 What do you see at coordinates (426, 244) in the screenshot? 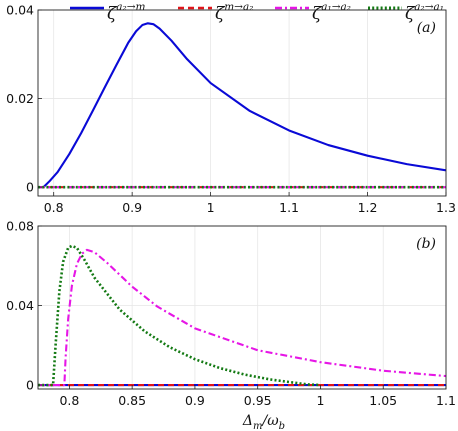
I see `panel-label: (b)` at bounding box center [426, 244].